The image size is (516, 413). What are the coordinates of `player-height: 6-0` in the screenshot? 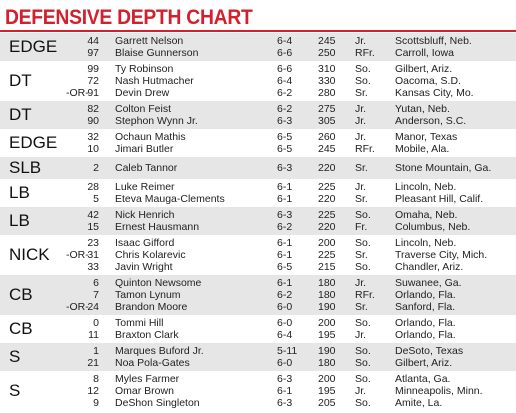 It's located at (285, 363).